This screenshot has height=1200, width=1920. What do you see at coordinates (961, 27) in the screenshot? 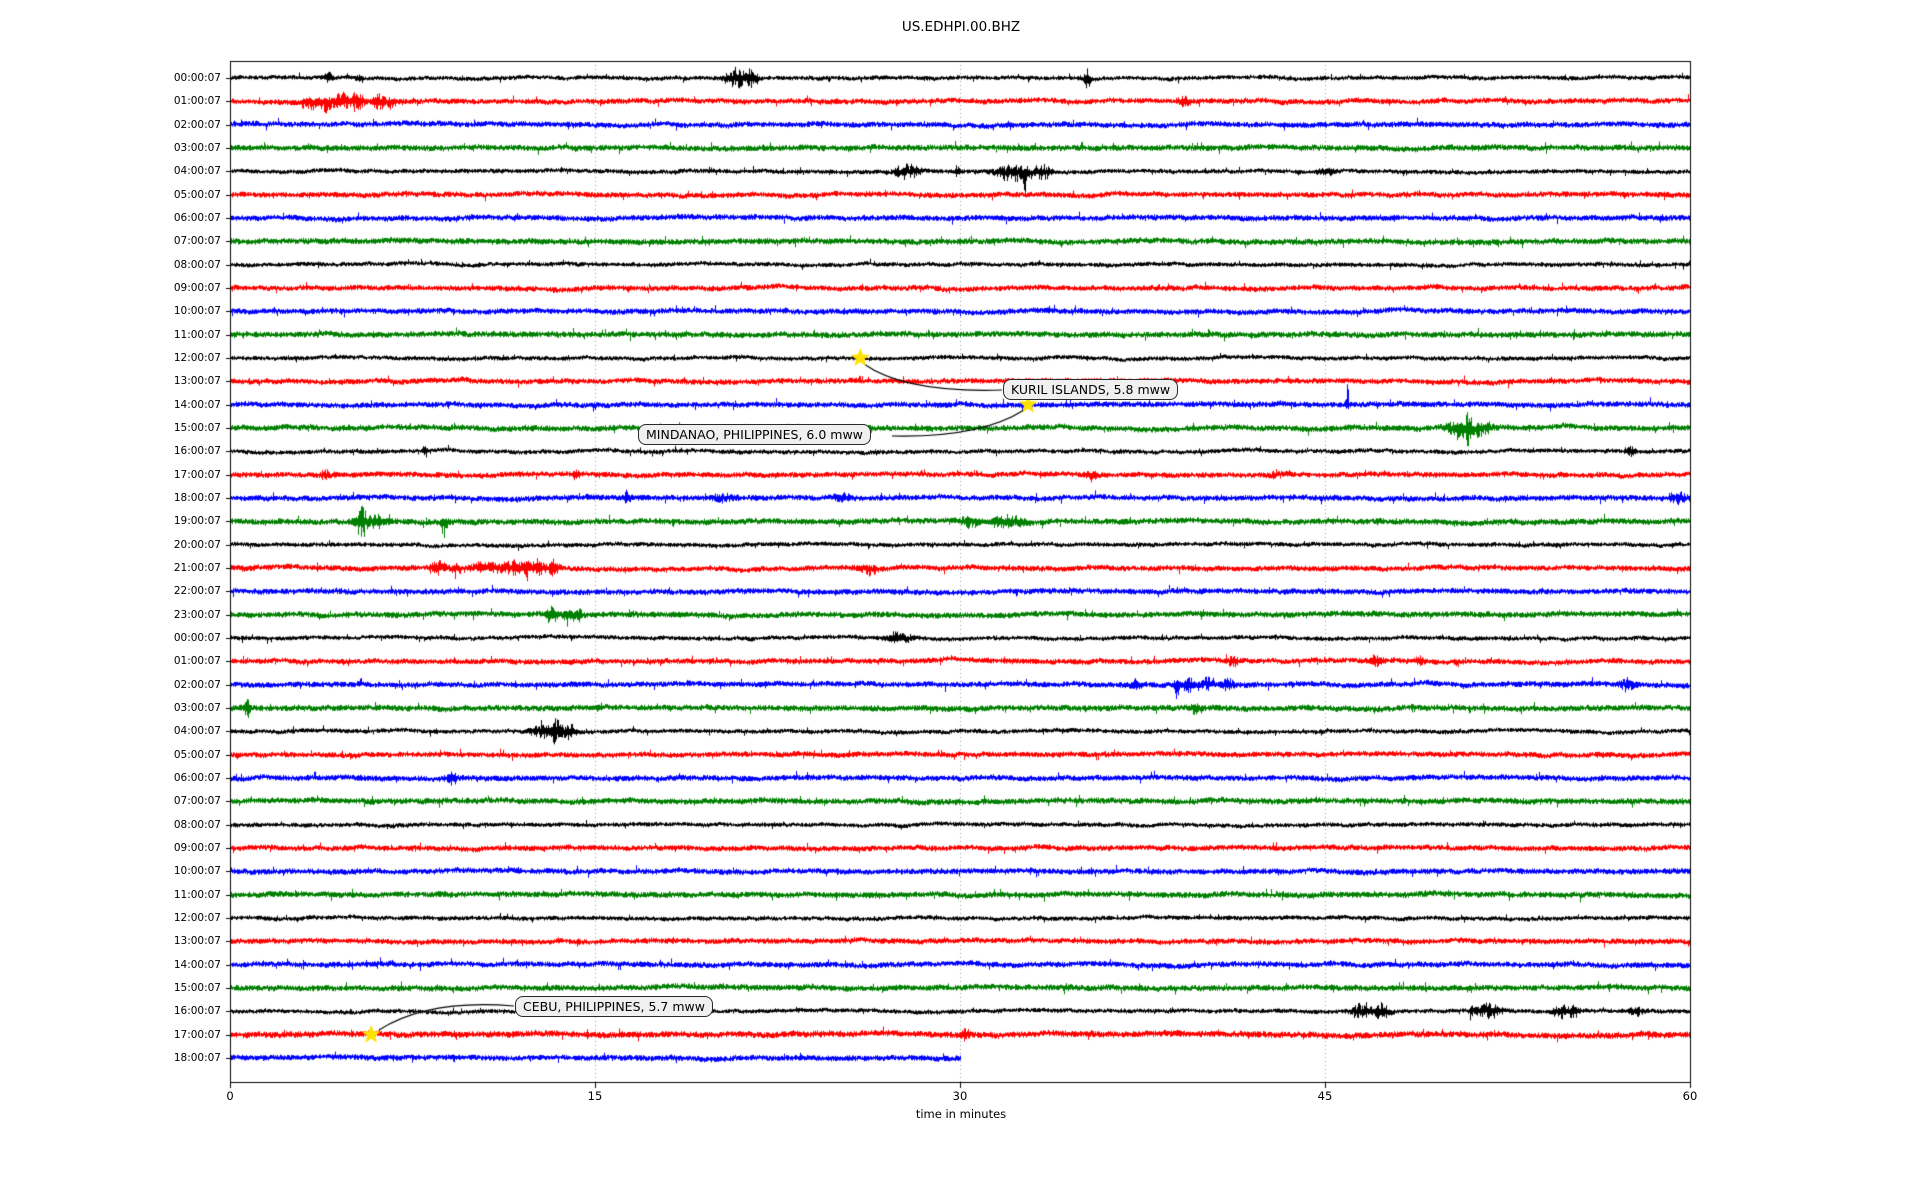
I see `figure-title: US.EDHPI.00.BHZ` at bounding box center [961, 27].